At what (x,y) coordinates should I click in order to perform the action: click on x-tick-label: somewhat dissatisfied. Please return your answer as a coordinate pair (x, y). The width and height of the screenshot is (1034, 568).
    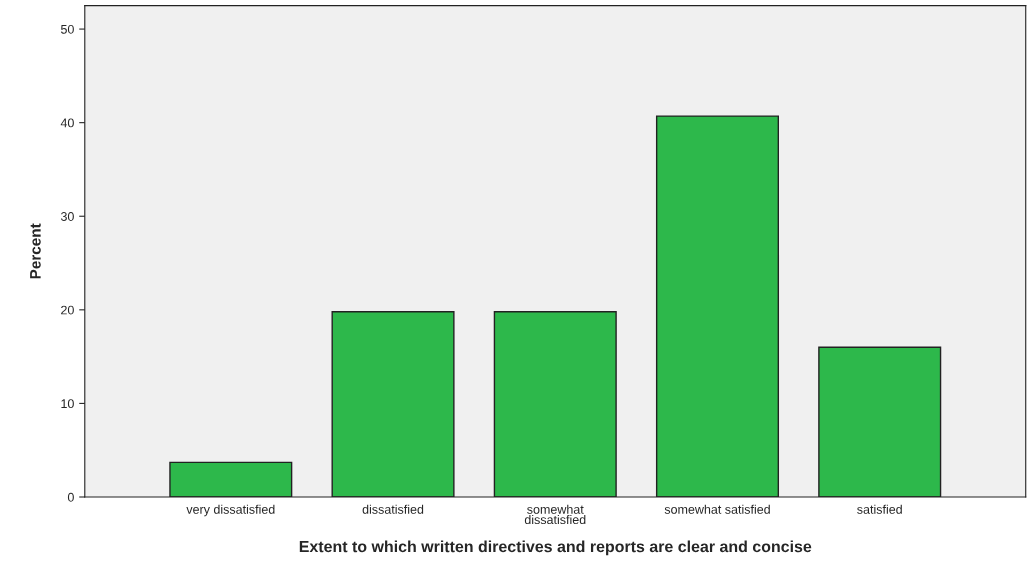
    Looking at the image, I should click on (555, 514).